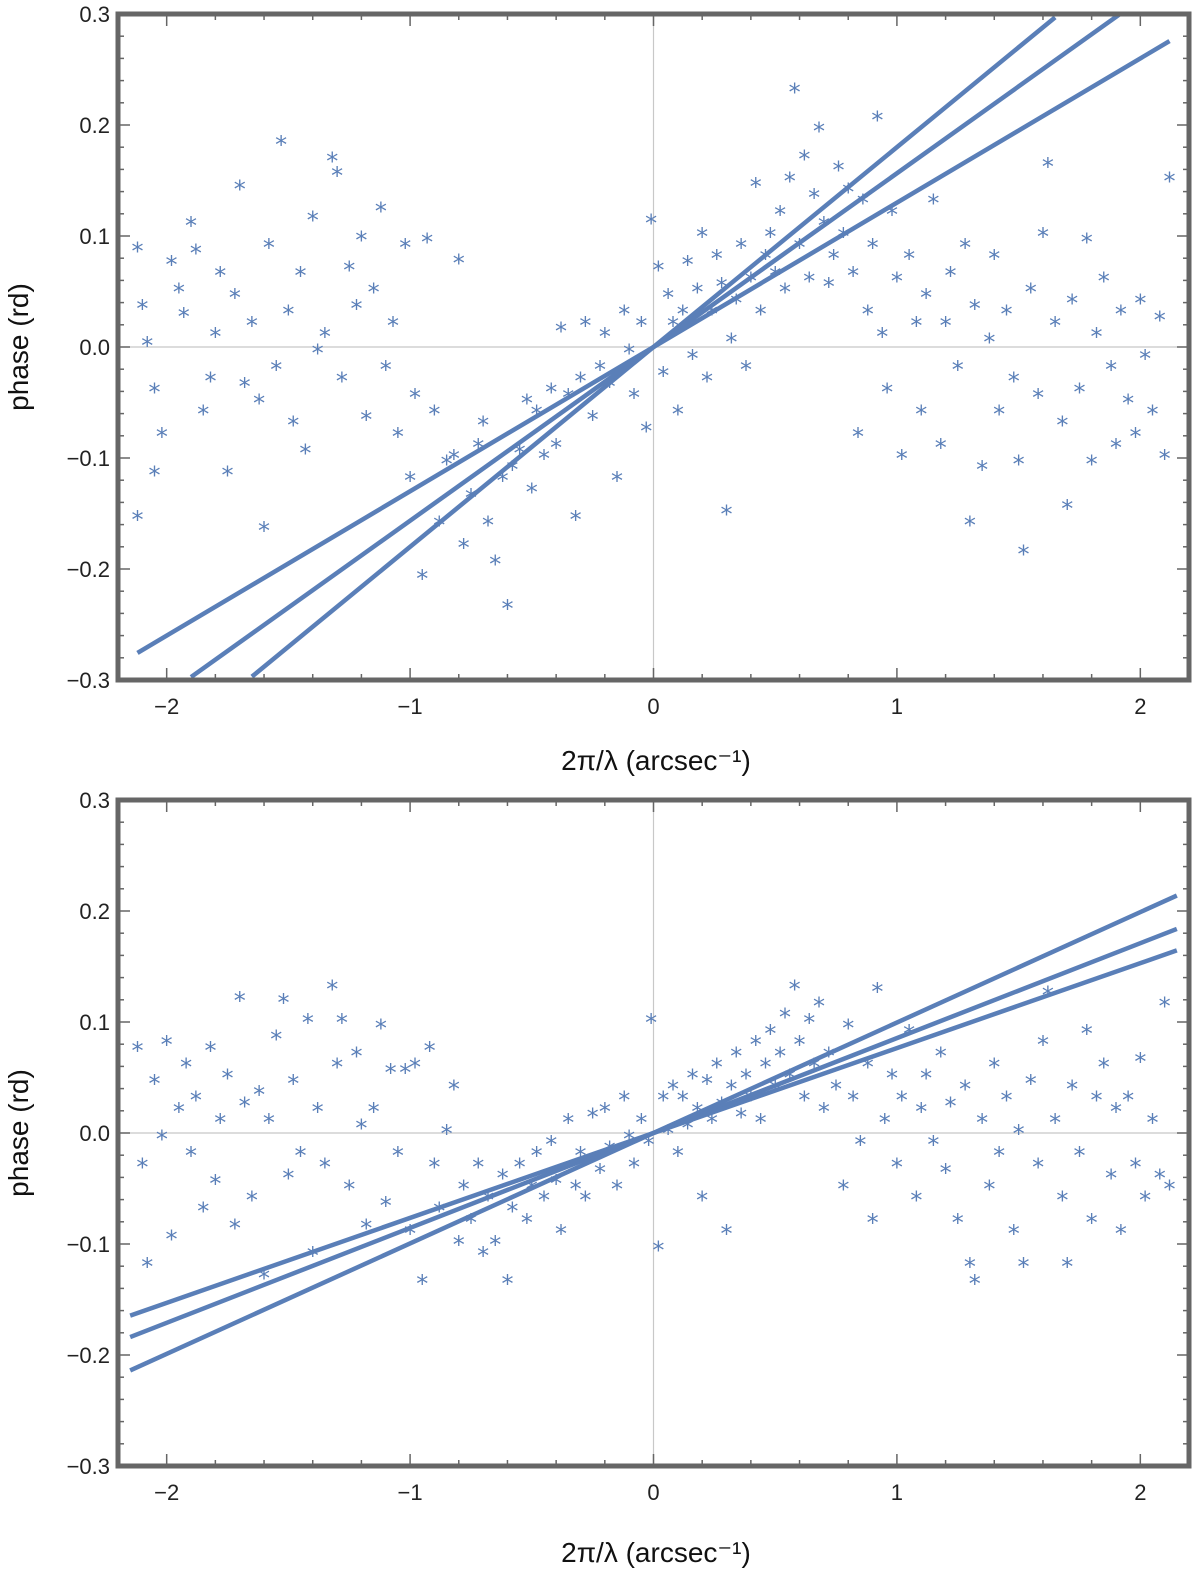 This screenshot has height=1575, width=1200. I want to click on y-tick-label: 0.3, so click(94, 800).